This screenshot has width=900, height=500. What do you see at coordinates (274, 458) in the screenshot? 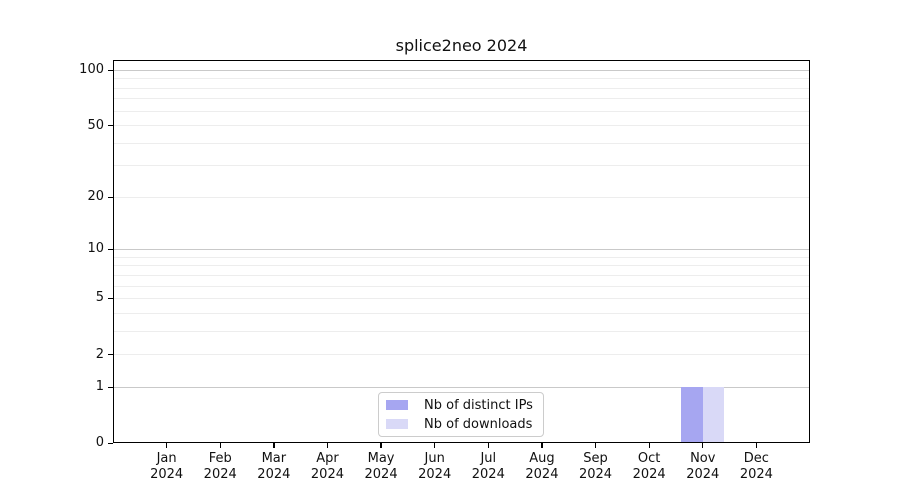
I see `x-tick-label-month: Mar` at bounding box center [274, 458].